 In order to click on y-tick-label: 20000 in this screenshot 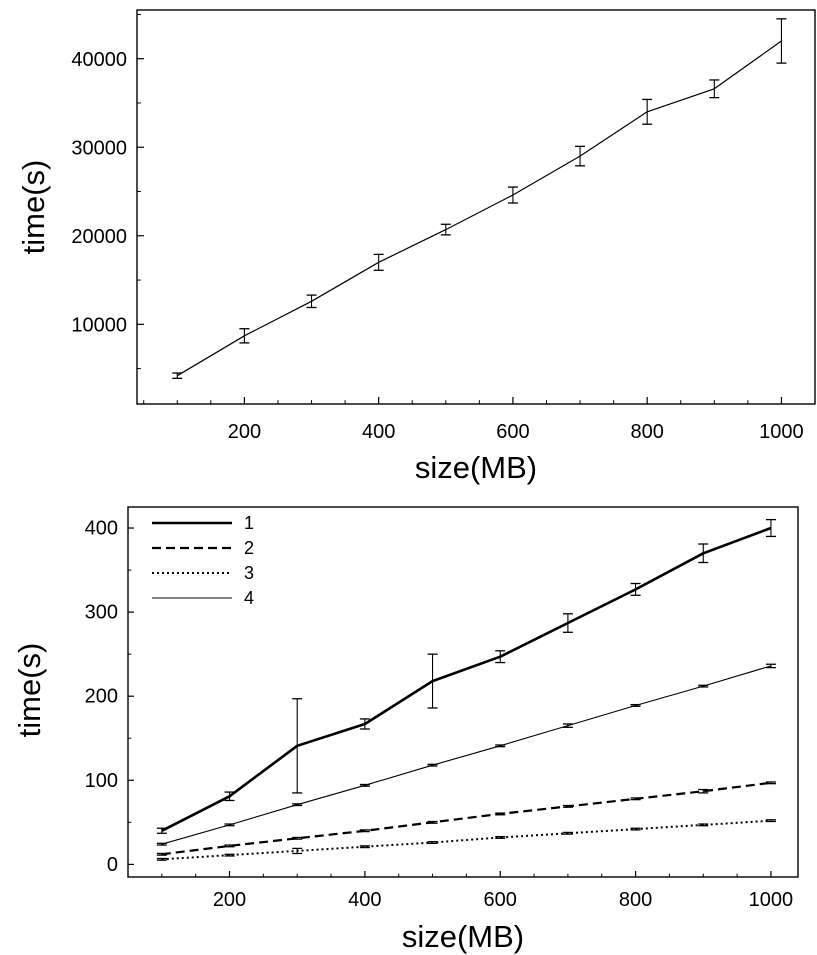, I will do `click(99, 237)`.